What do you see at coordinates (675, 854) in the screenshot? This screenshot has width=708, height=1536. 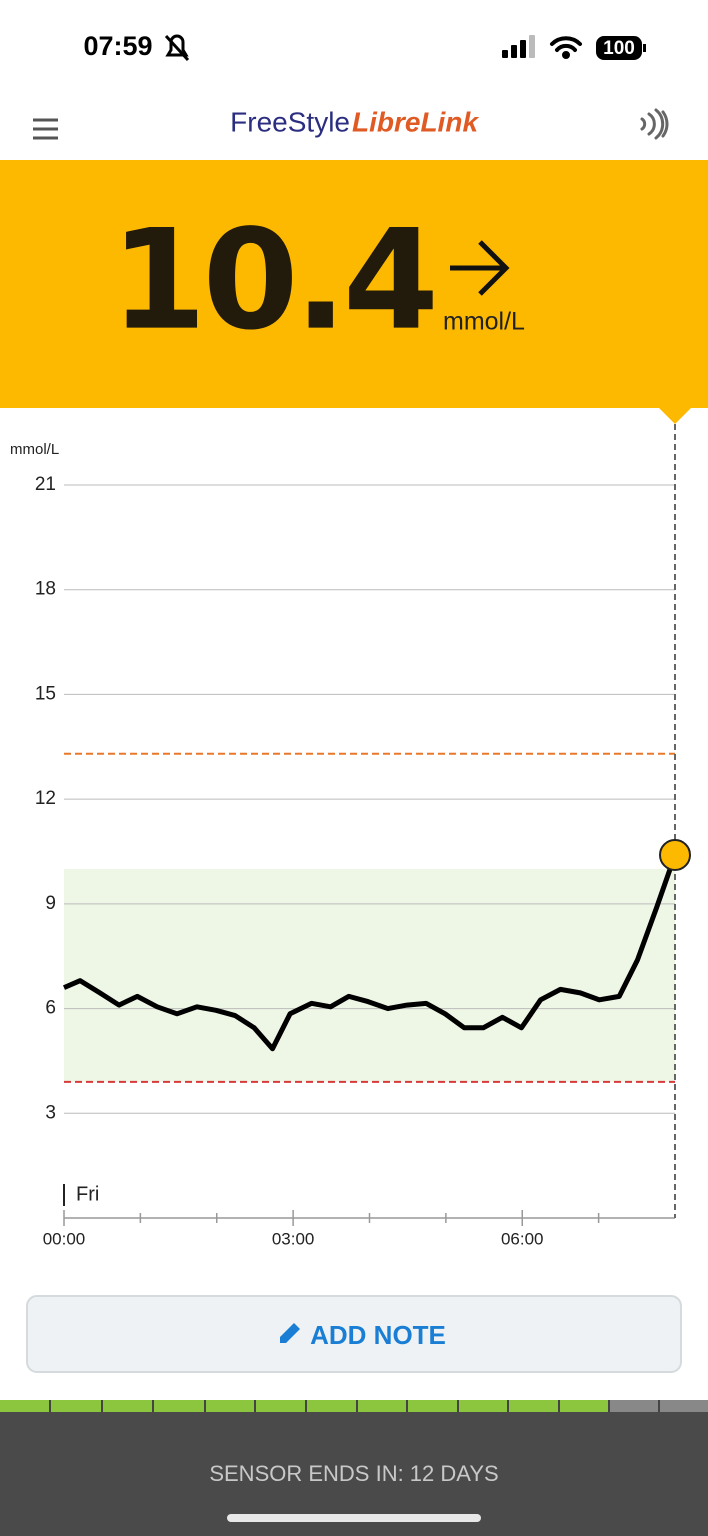 I see `current-marker` at bounding box center [675, 854].